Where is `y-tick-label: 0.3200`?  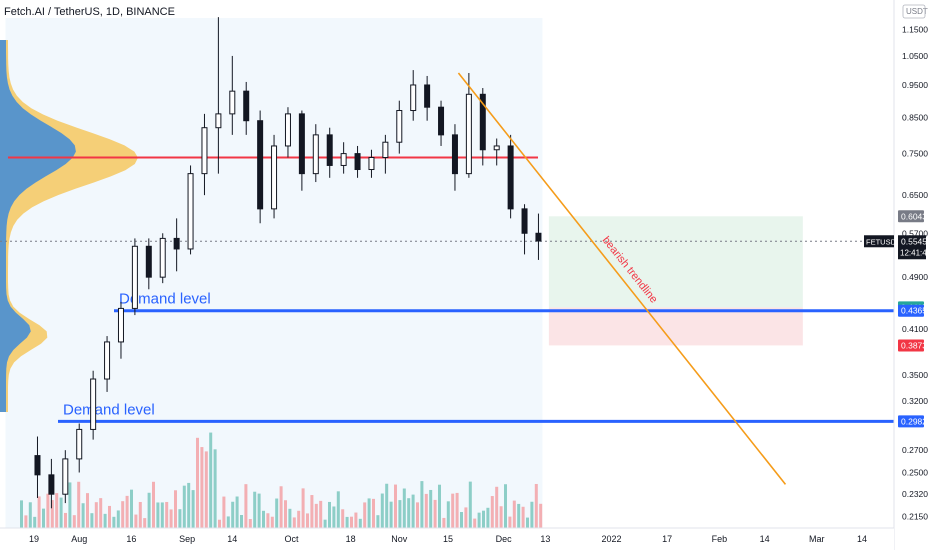 y-tick-label: 0.3200 is located at coordinates (915, 401).